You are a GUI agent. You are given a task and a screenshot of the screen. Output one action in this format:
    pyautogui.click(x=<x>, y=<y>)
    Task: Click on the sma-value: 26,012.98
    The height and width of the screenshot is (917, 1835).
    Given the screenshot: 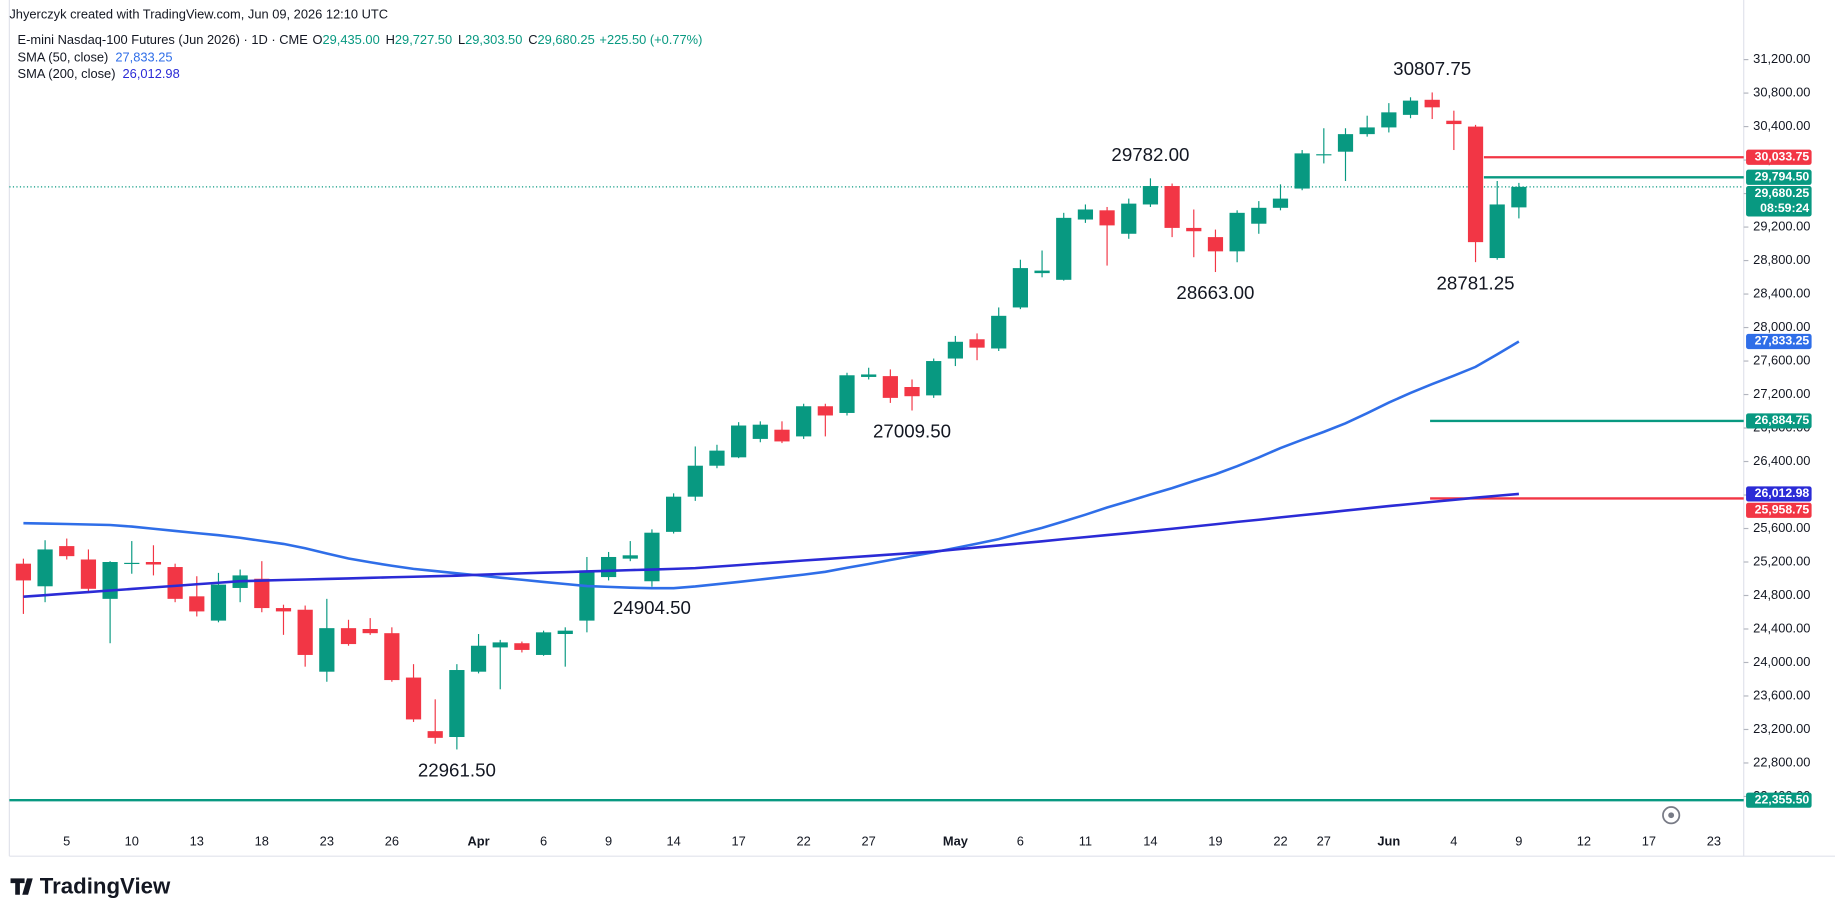 What is the action you would take?
    pyautogui.click(x=151, y=73)
    